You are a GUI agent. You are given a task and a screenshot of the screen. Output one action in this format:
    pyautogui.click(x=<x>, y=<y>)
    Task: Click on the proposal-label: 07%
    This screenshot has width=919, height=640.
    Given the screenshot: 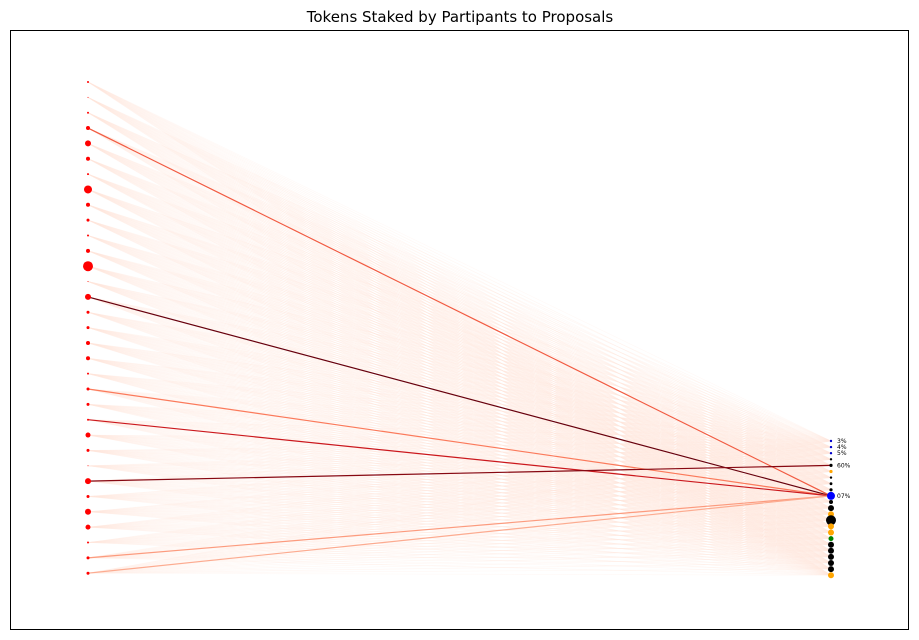 What is the action you would take?
    pyautogui.click(x=844, y=496)
    